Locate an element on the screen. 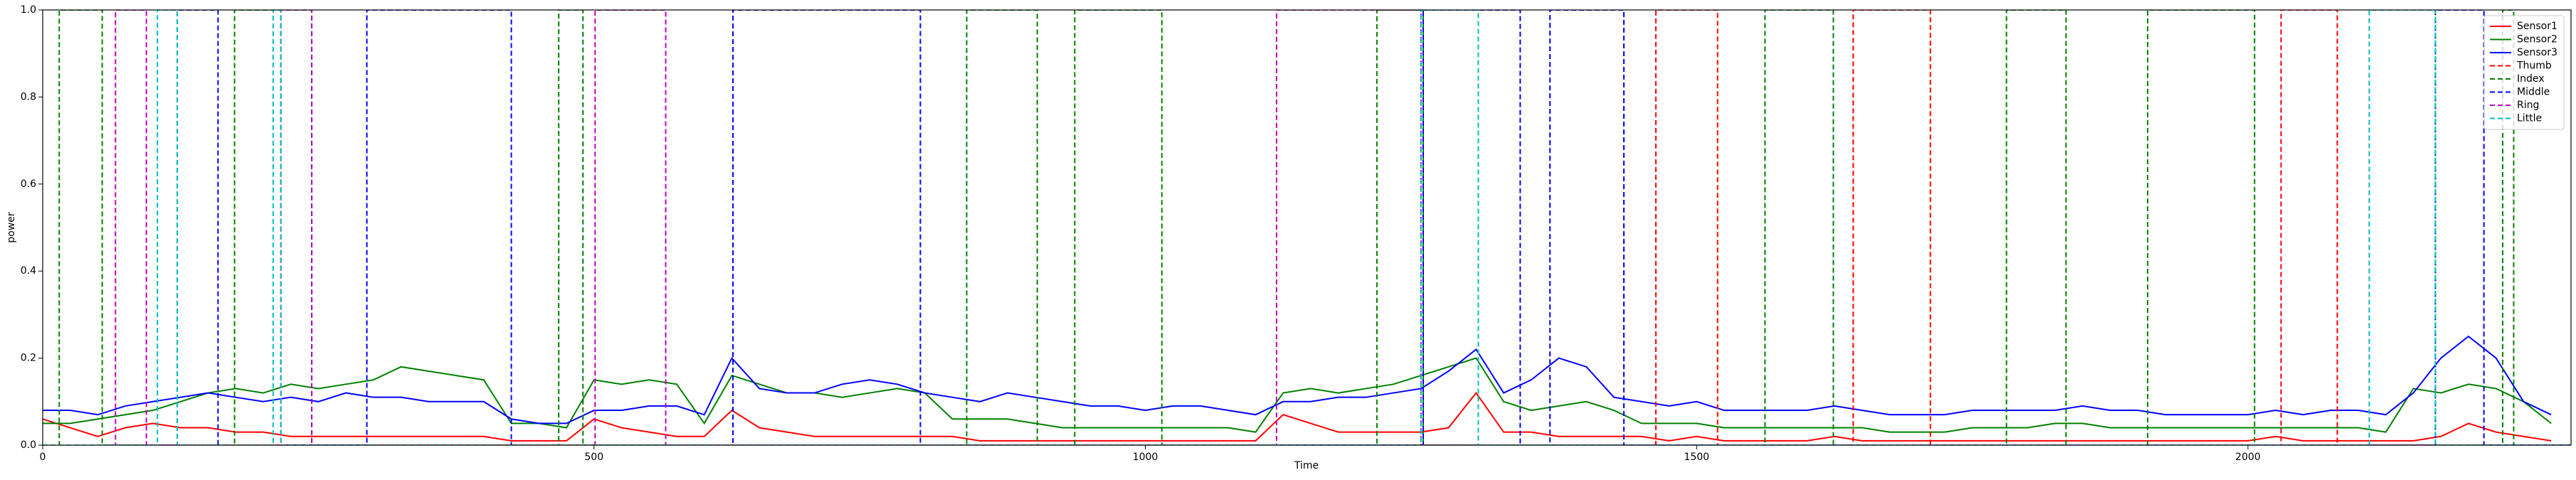 This screenshot has height=480, width=2576. legend-label: Sensor1 is located at coordinates (2537, 26).